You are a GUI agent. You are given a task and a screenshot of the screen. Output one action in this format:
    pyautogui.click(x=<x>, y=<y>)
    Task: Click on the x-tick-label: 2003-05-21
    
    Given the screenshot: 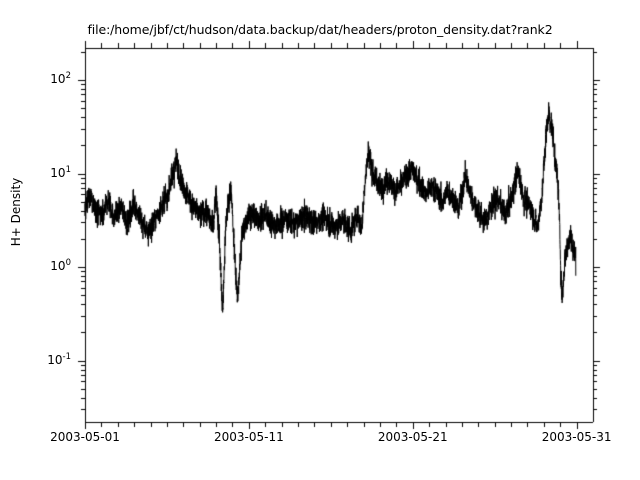 What is the action you would take?
    pyautogui.click(x=412, y=437)
    